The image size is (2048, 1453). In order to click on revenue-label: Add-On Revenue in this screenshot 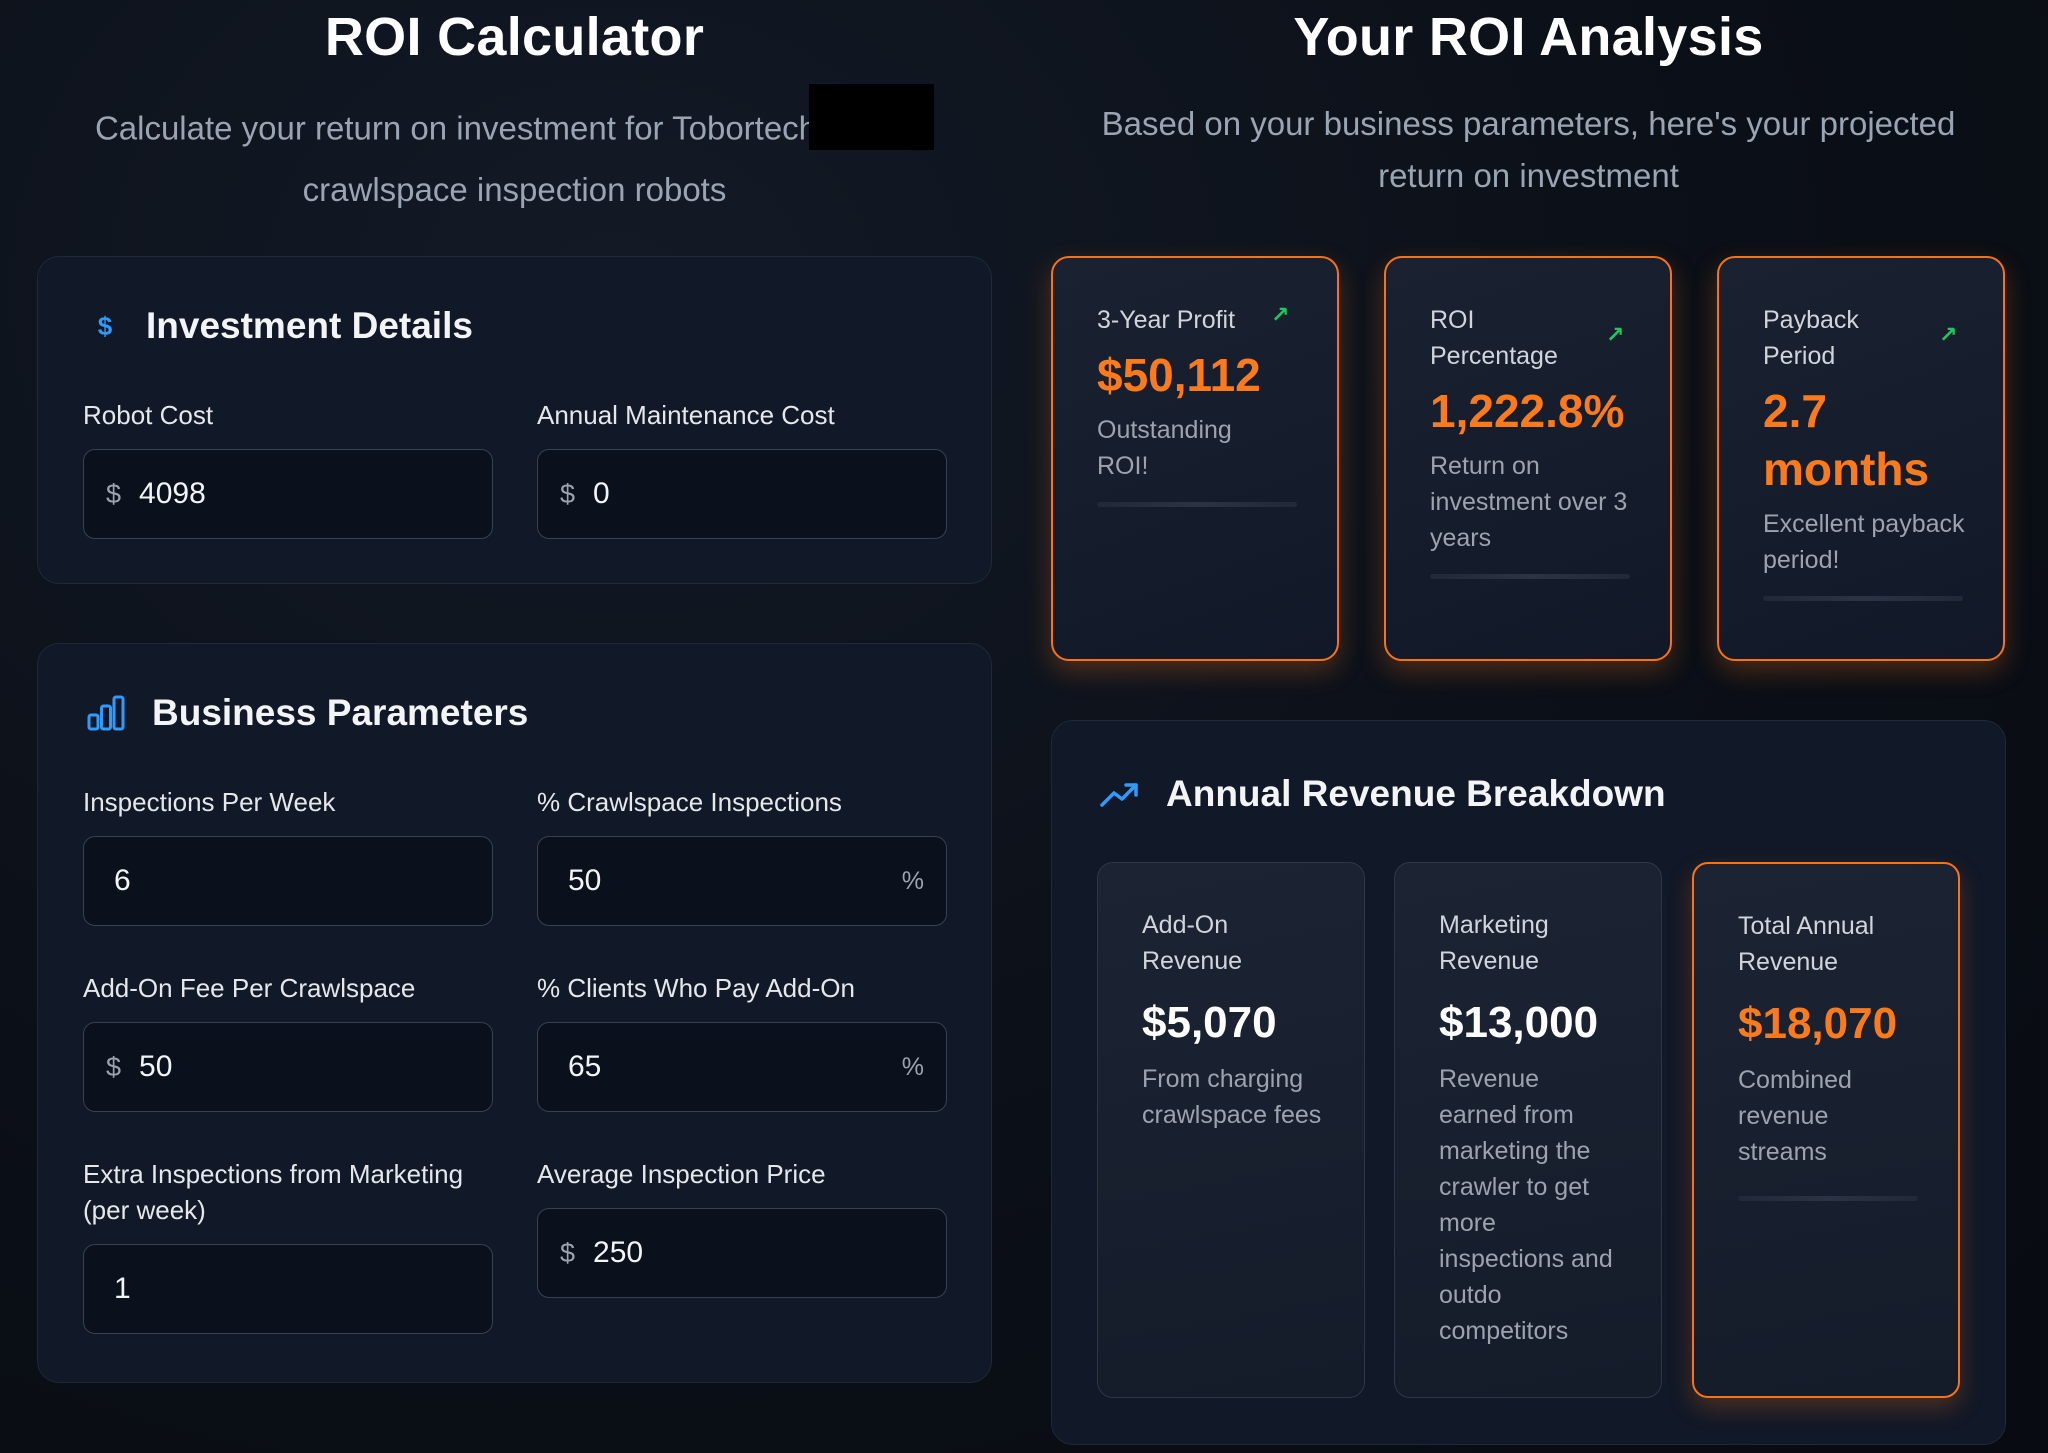, I will do `click(1192, 943)`.